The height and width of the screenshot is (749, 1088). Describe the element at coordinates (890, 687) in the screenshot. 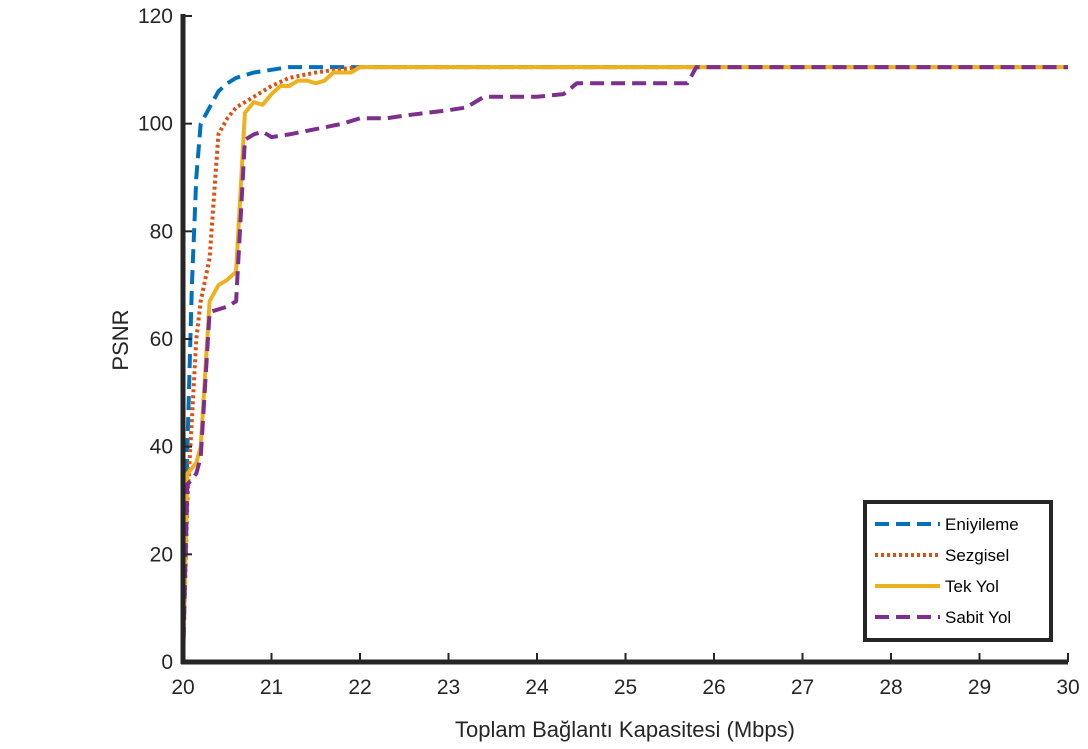

I see `x-tick-label: 28` at that location.